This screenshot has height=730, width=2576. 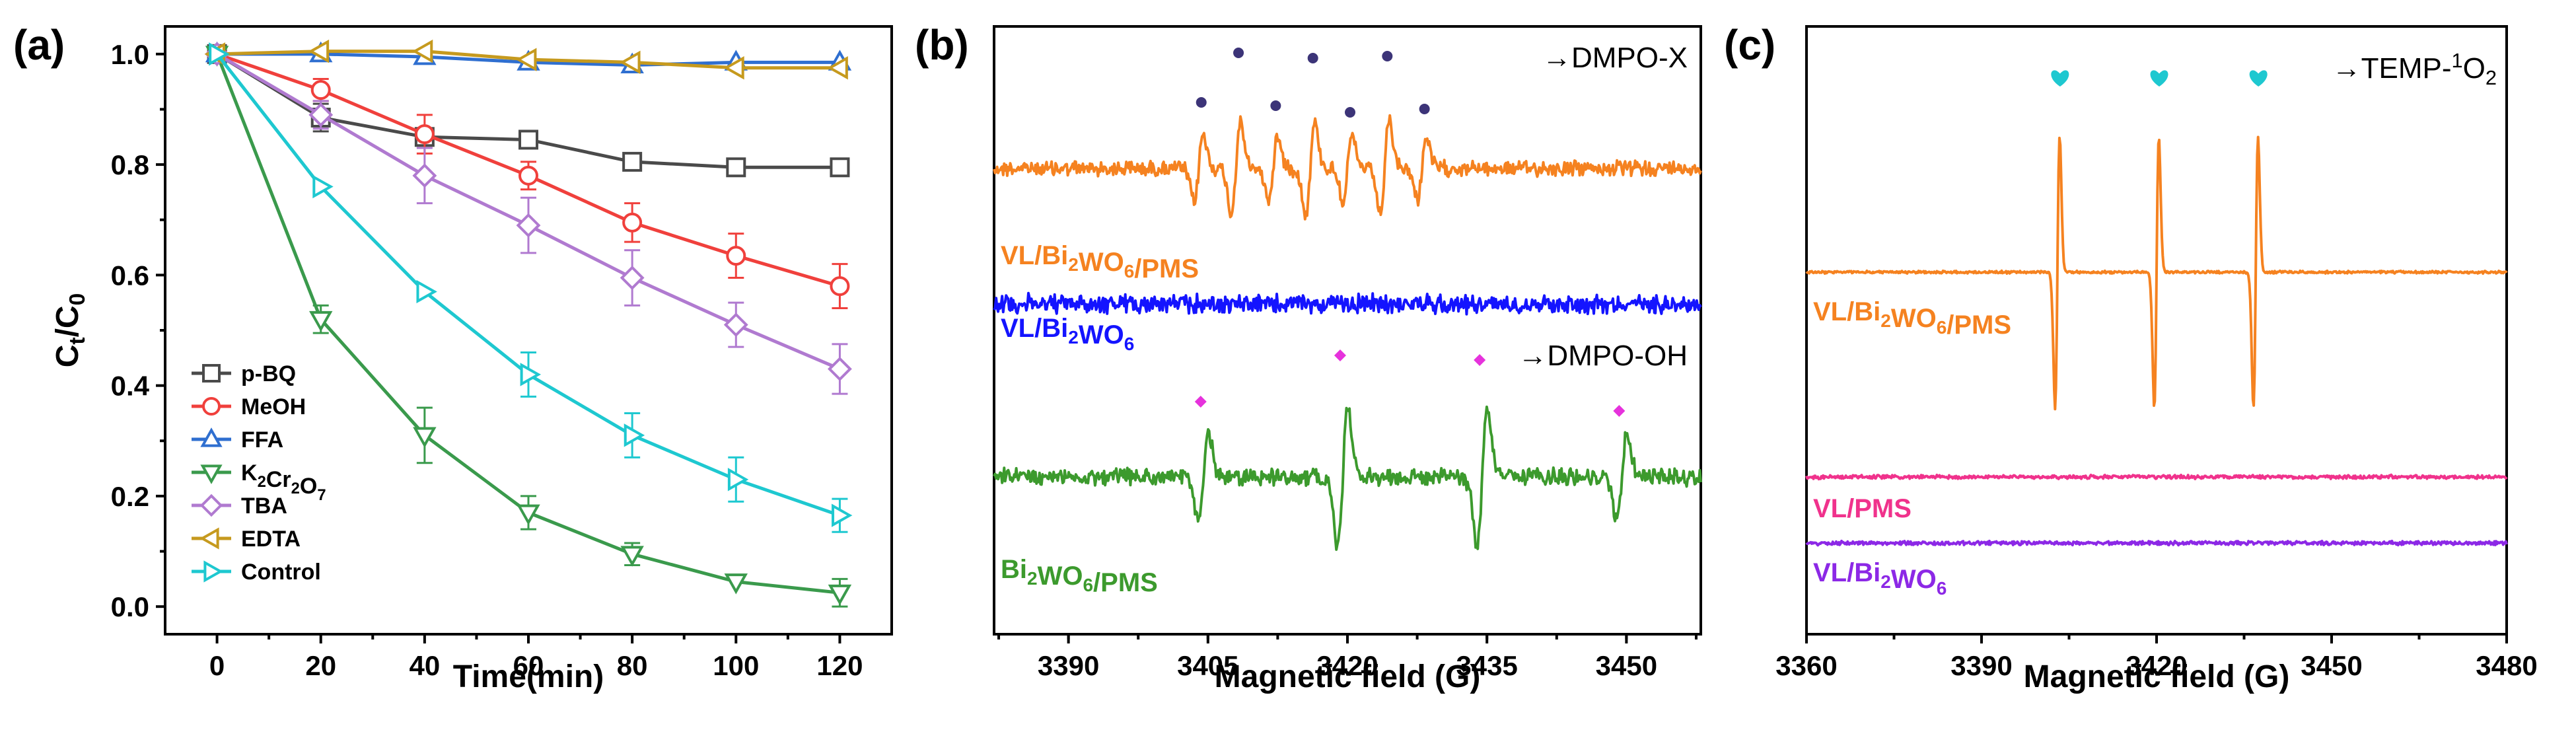 I want to click on x-tick-label-b: 3405, so click(x=1207, y=665).